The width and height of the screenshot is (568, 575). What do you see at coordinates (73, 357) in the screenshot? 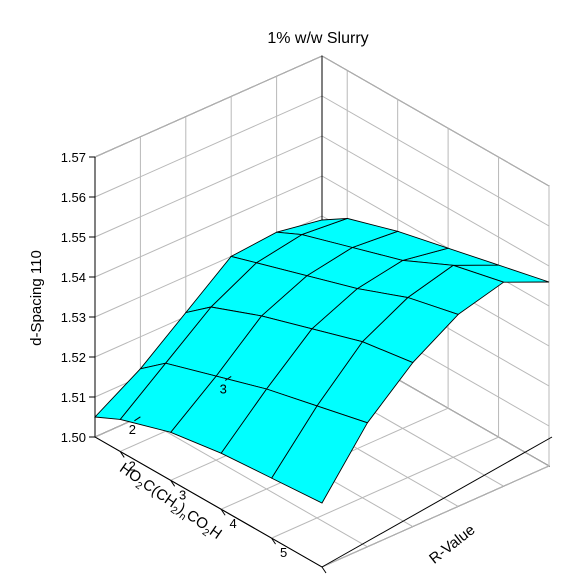
I see `z-tick-label: 1.52` at bounding box center [73, 357].